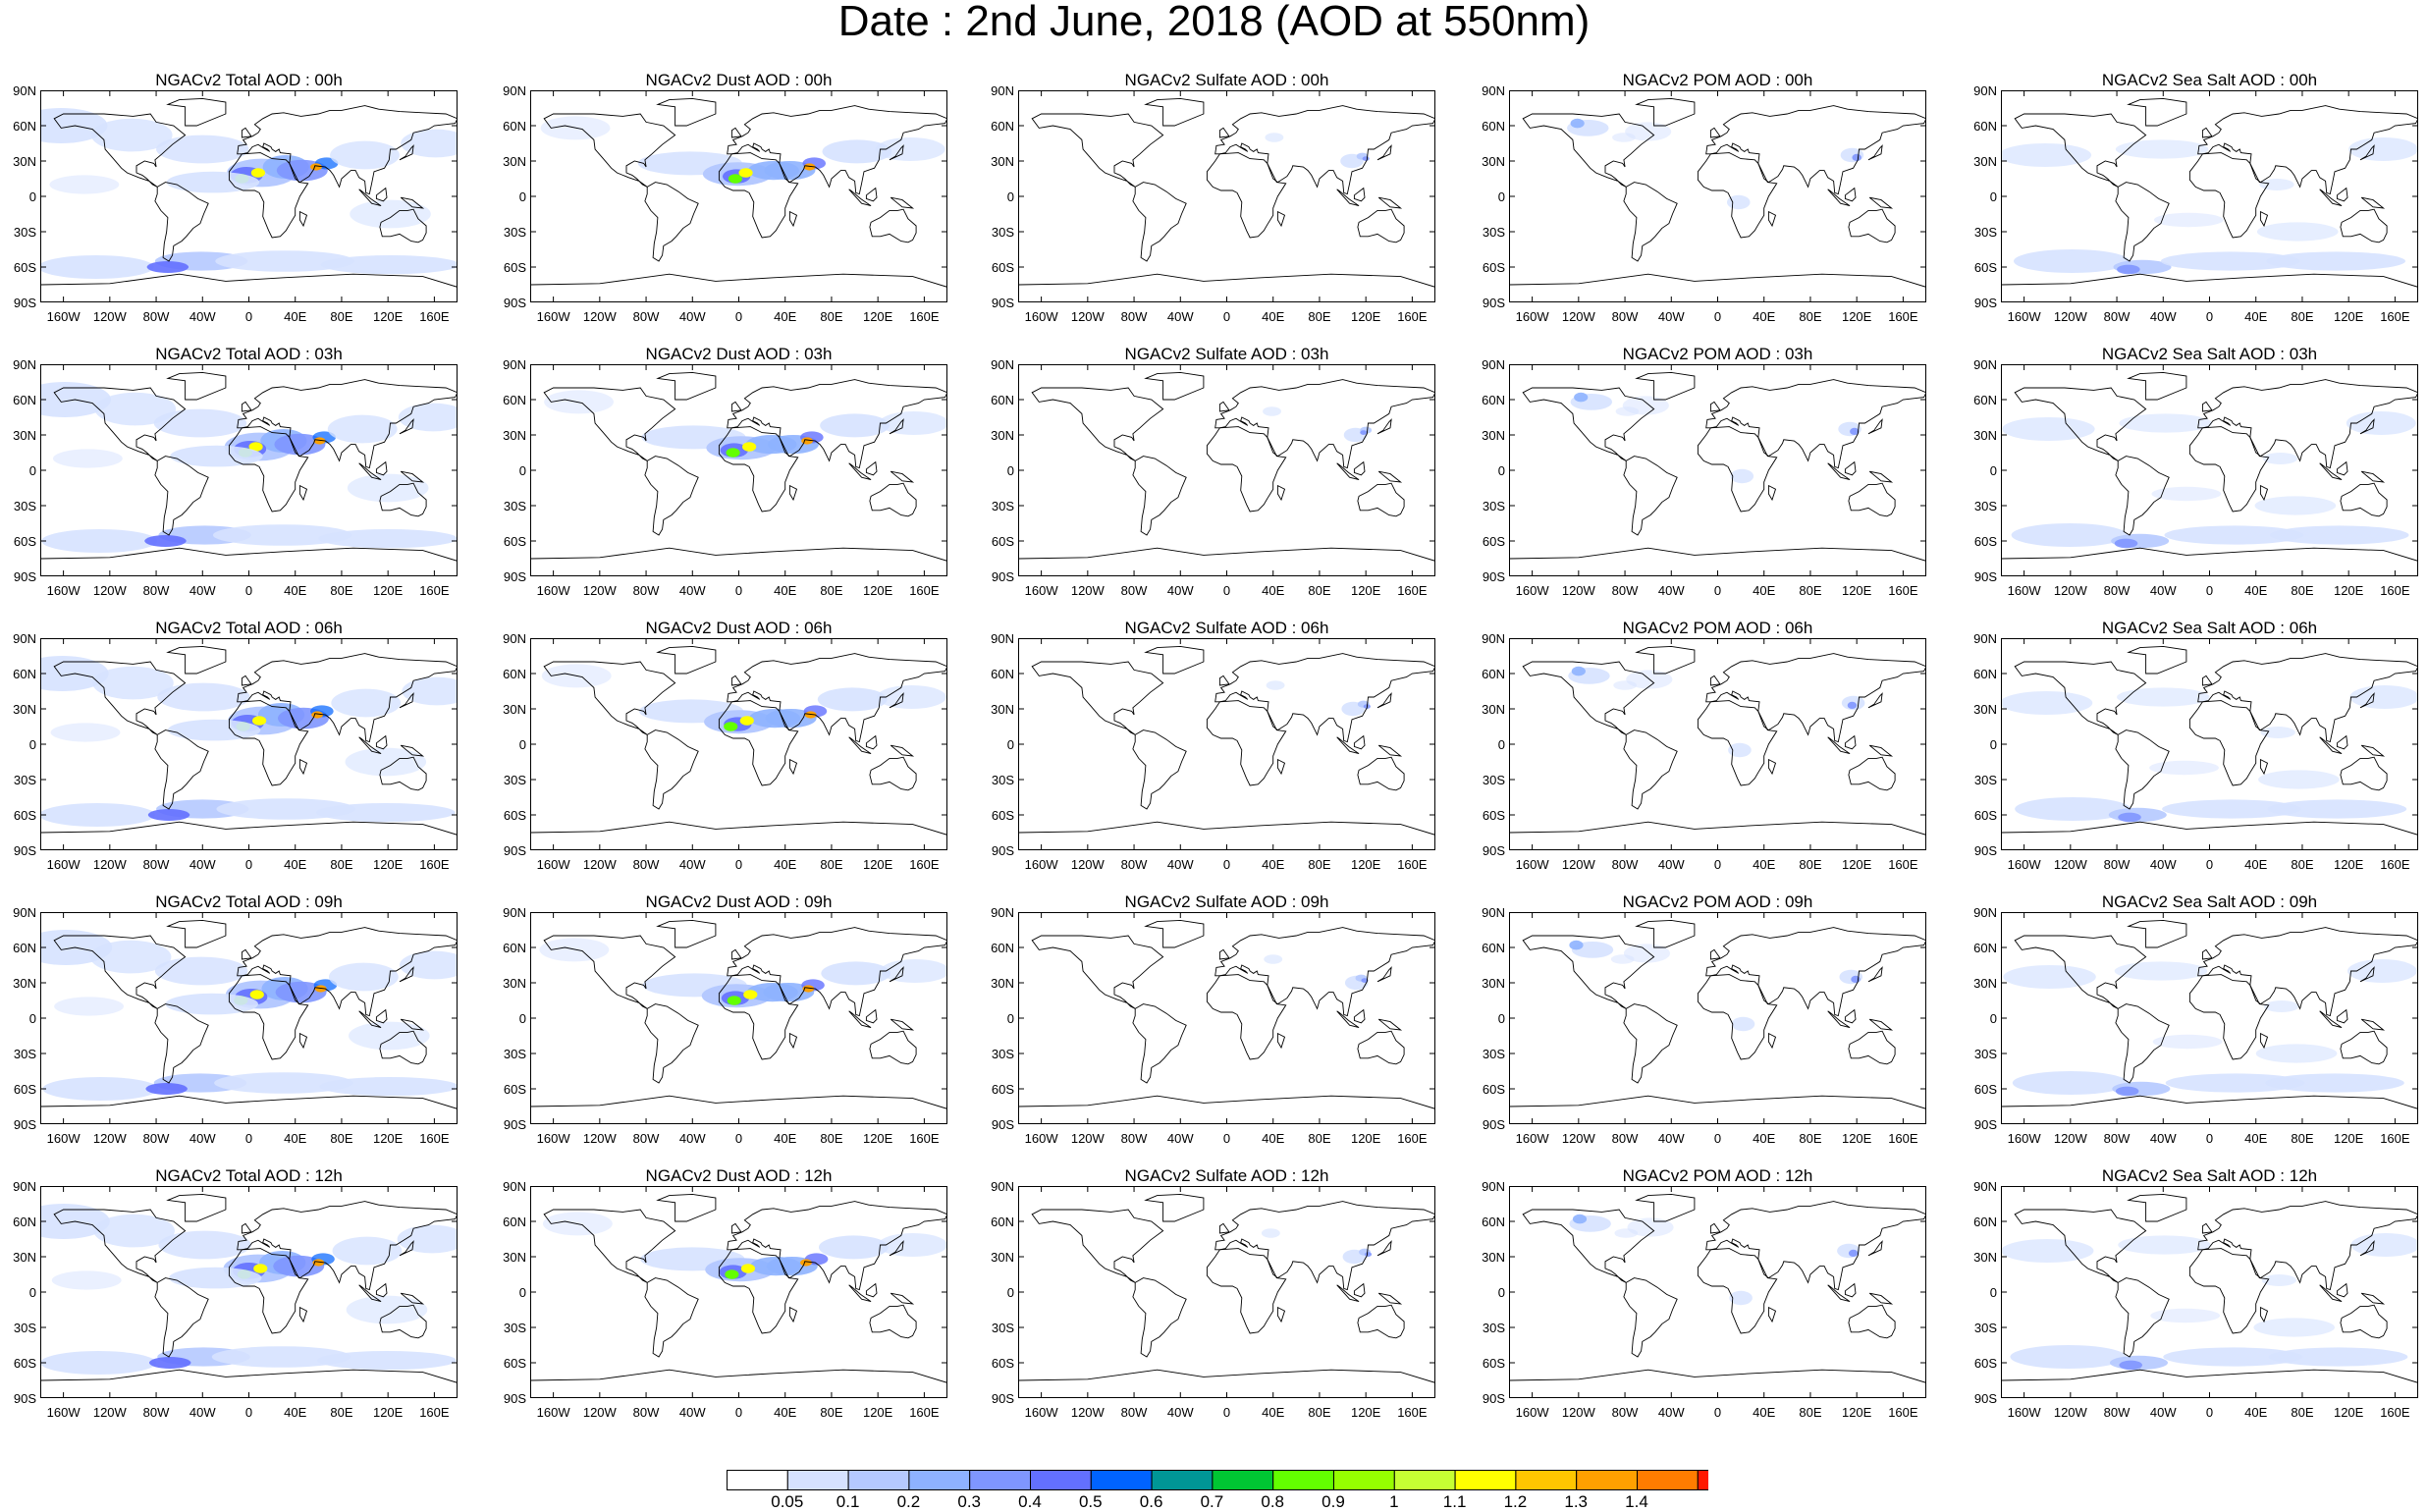 The image size is (2428, 1512). Describe the element at coordinates (2209, 80) in the screenshot. I see `panel-title: NGACv2 Sea Salt AOD : 00h` at that location.